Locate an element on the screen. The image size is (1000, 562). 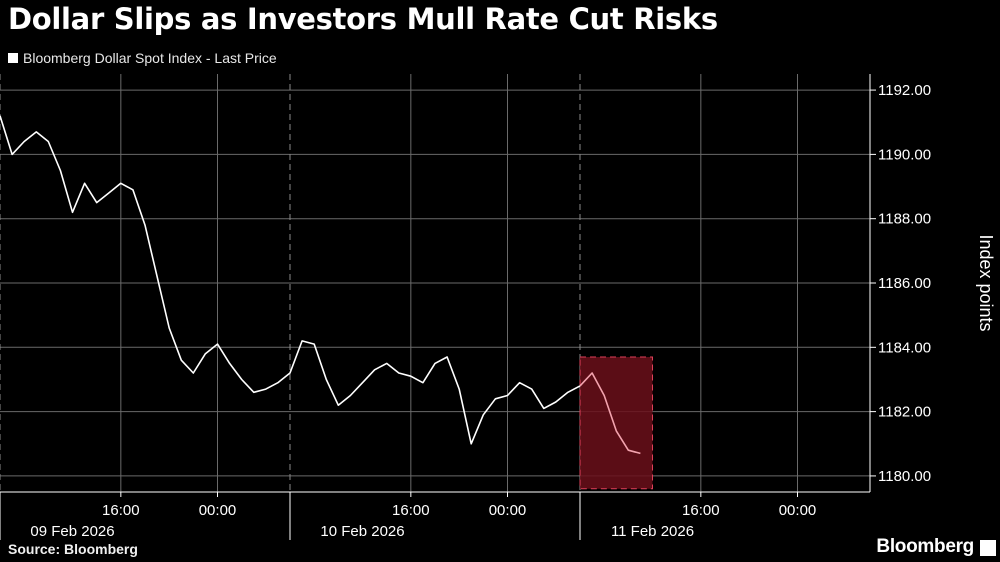
y-tick-label: 1188.00 is located at coordinates (904, 219).